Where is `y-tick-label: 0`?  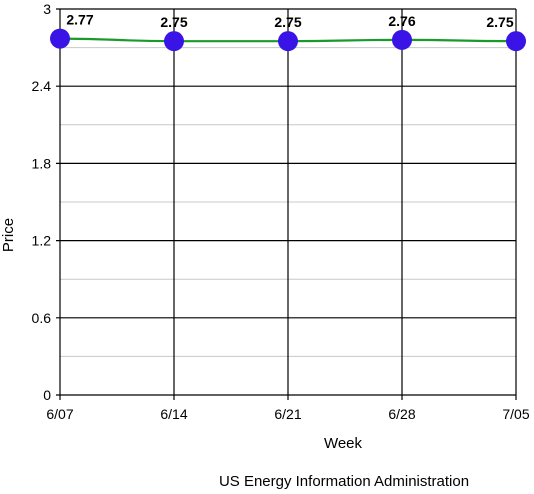 y-tick-label: 0 is located at coordinates (47, 395).